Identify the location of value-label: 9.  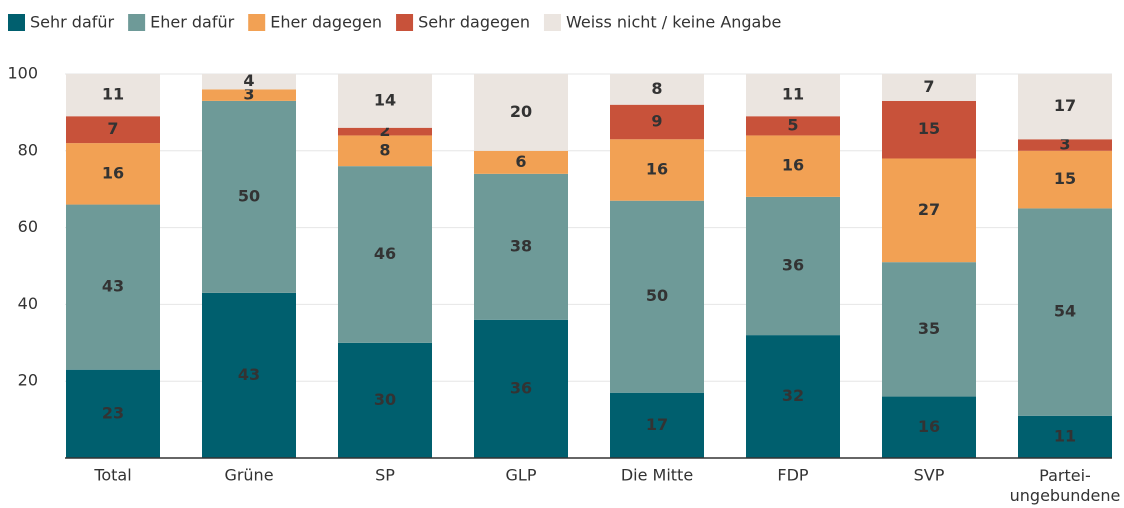
(656, 121).